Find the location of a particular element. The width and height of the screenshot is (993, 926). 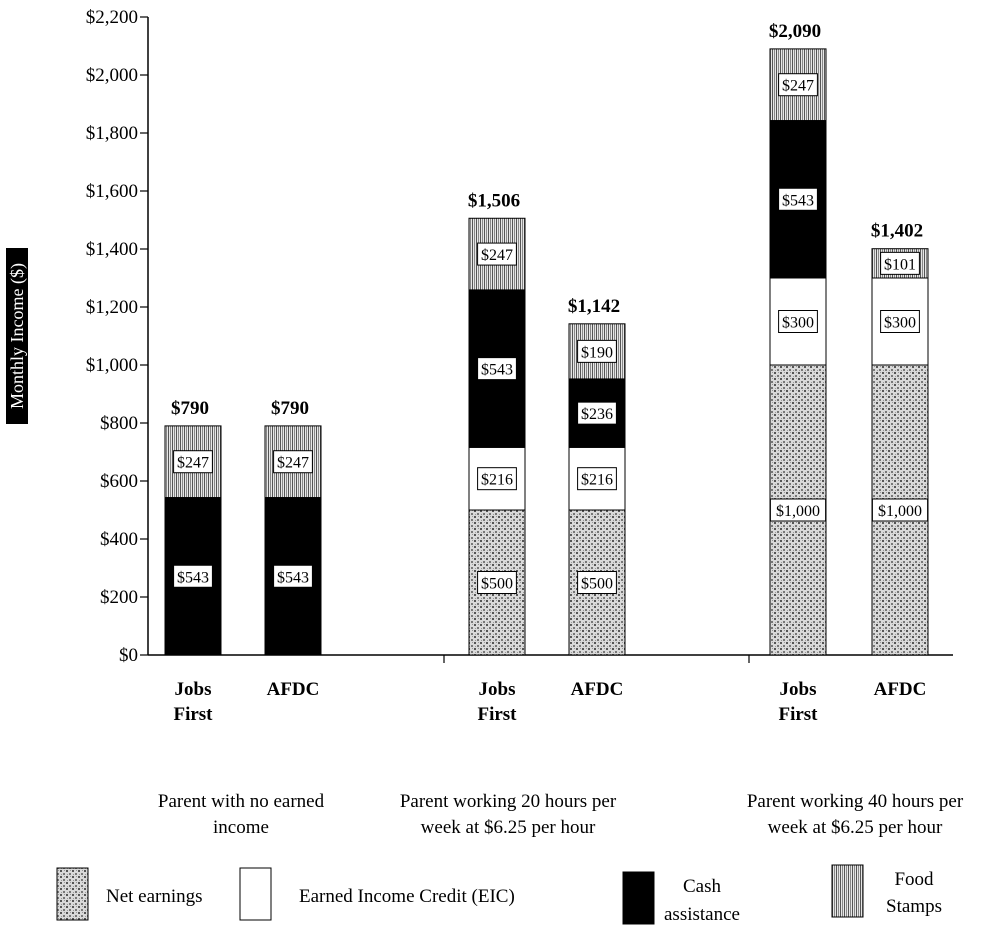

group-label: income is located at coordinates (241, 827).